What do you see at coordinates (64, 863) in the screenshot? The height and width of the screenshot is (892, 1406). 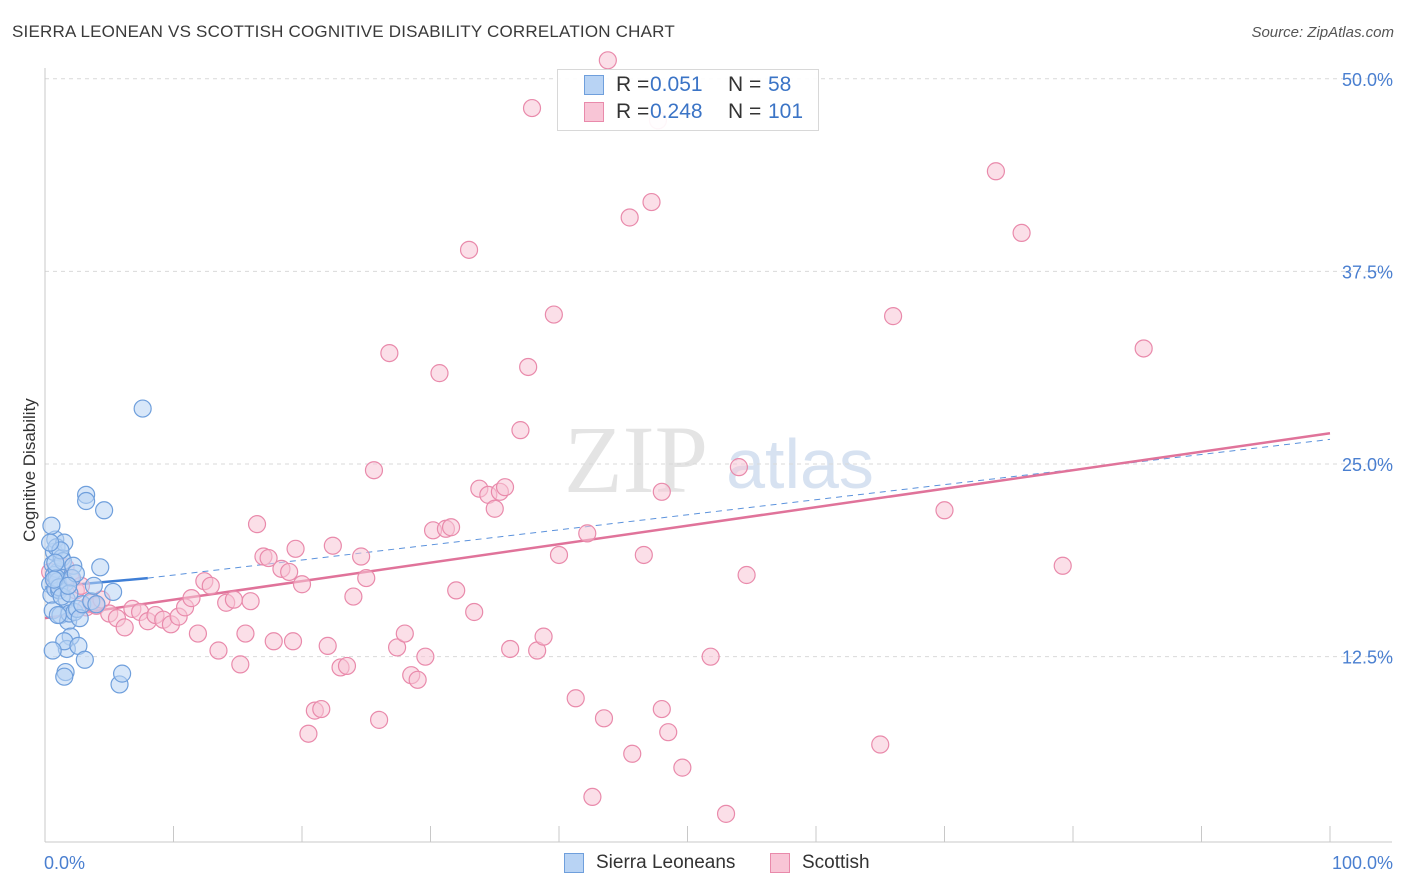 I see `x-tick-label-min: 0.0%` at bounding box center [64, 863].